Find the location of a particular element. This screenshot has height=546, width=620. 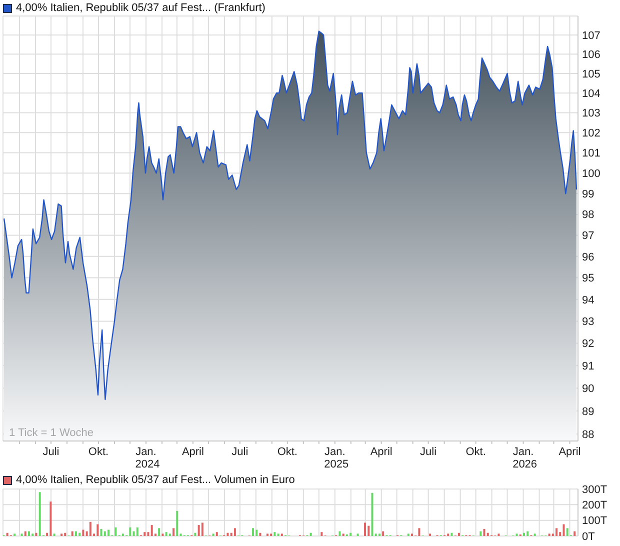

legend-label: 4,00% Italien, Republik 05/37 auf Fest... Volumen in Euro is located at coordinates (155, 480).